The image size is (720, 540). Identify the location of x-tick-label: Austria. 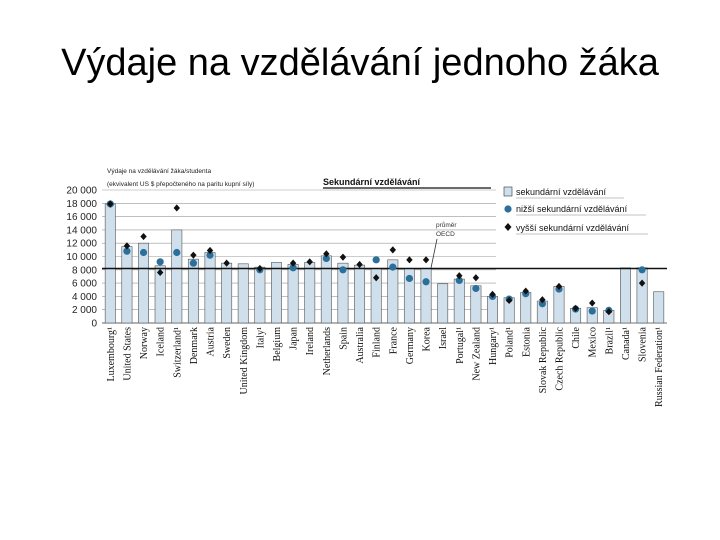
(211, 341).